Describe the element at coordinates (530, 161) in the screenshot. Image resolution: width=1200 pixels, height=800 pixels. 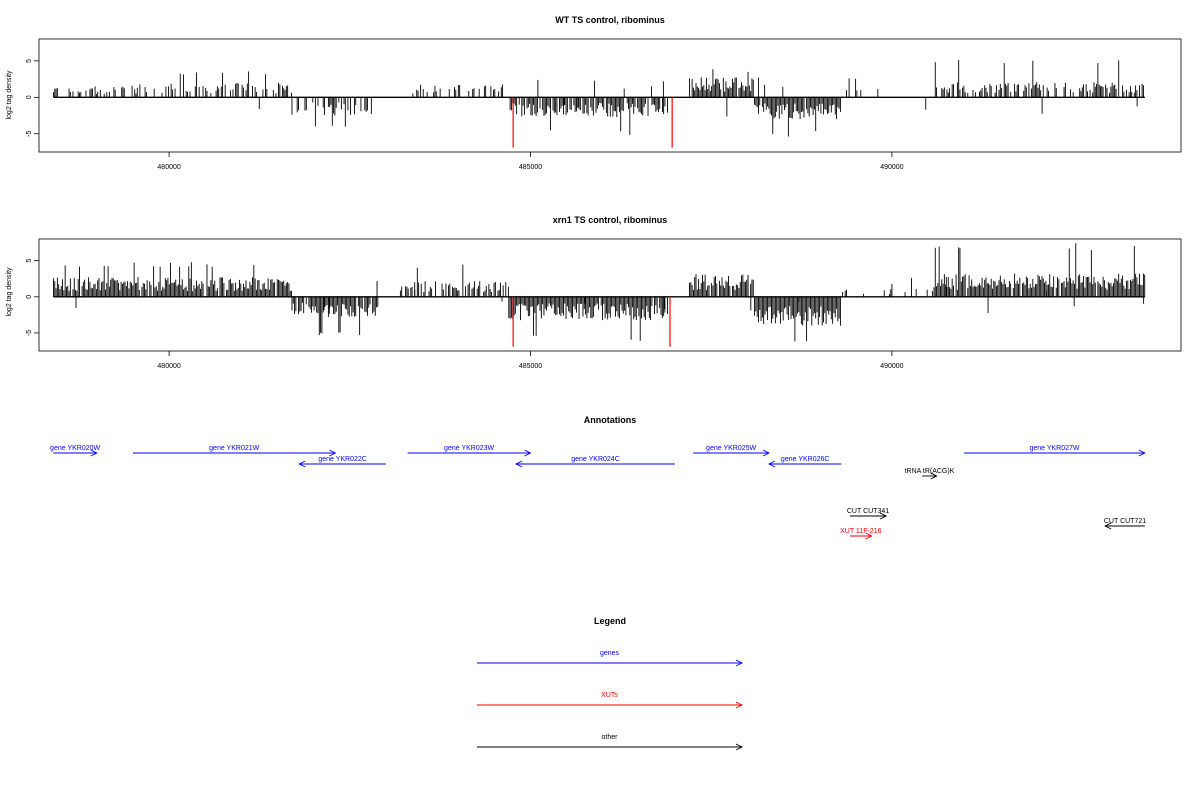
I see `wt-x-axis: 480000 485000 490000` at that location.